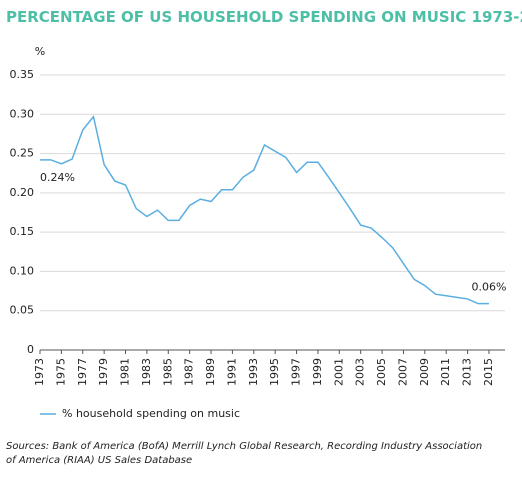  What do you see at coordinates (381, 372) in the screenshot?
I see `x-tick-label: 2005` at bounding box center [381, 372].